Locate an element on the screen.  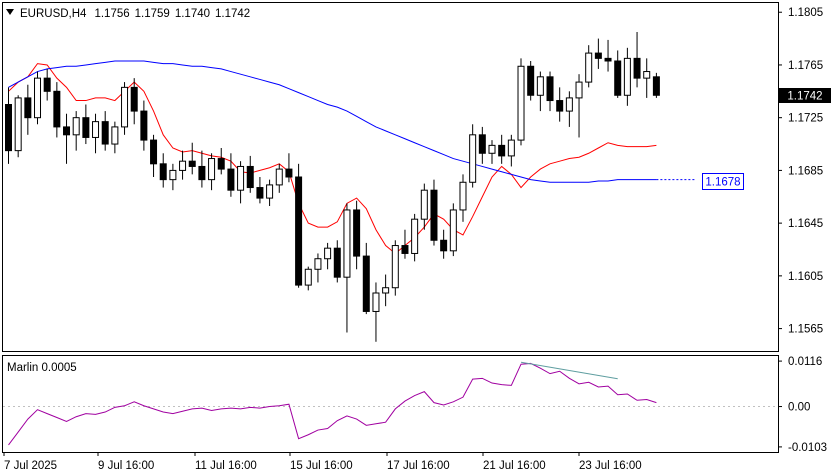
divergence-line is located at coordinates (569, 370).